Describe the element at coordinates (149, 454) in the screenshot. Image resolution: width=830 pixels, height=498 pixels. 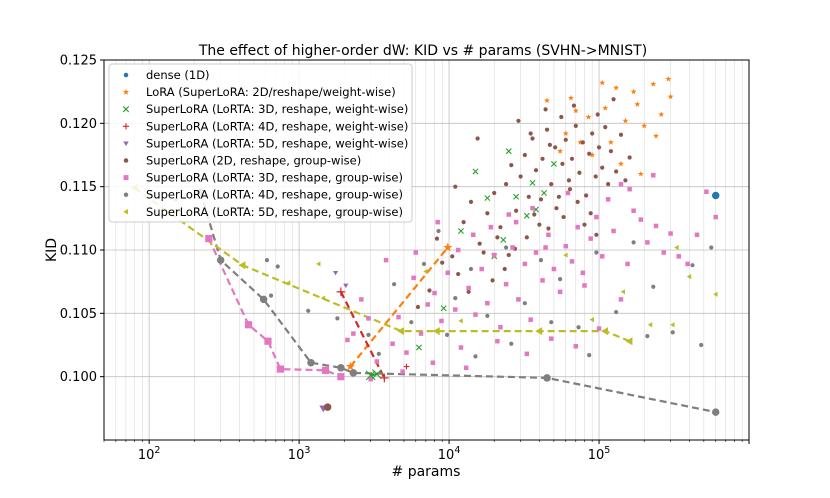
I see `x-tick-label: 10²` at that location.